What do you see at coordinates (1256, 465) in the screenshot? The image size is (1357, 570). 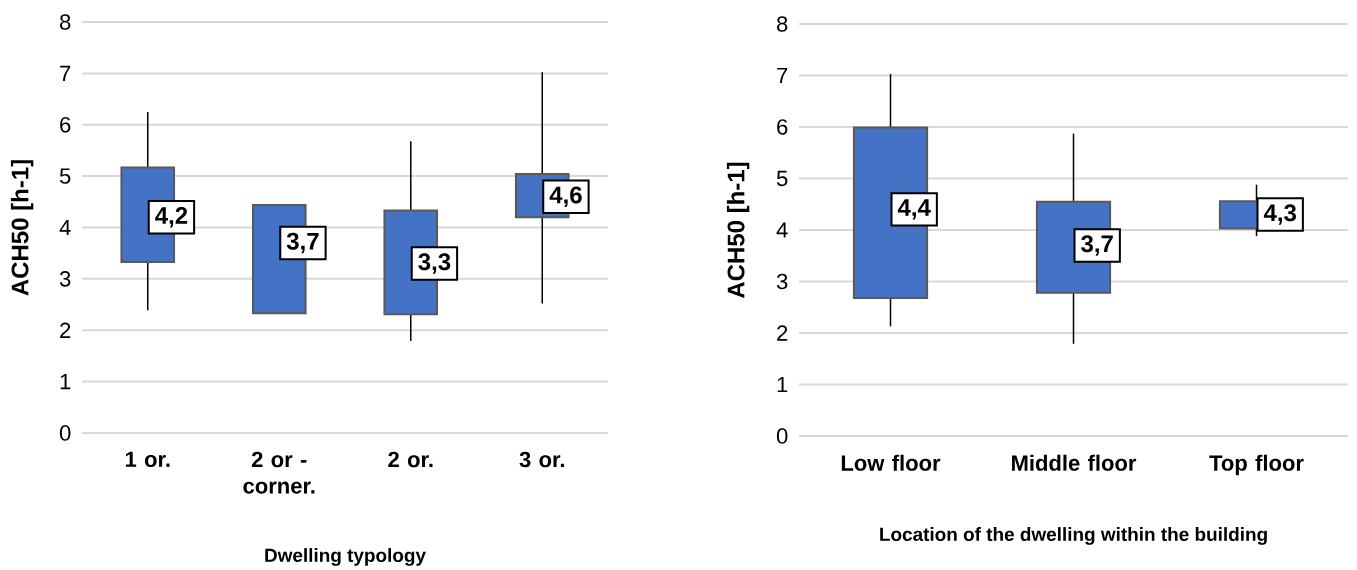 I see `x-tick-label: Top floor` at bounding box center [1256, 465].